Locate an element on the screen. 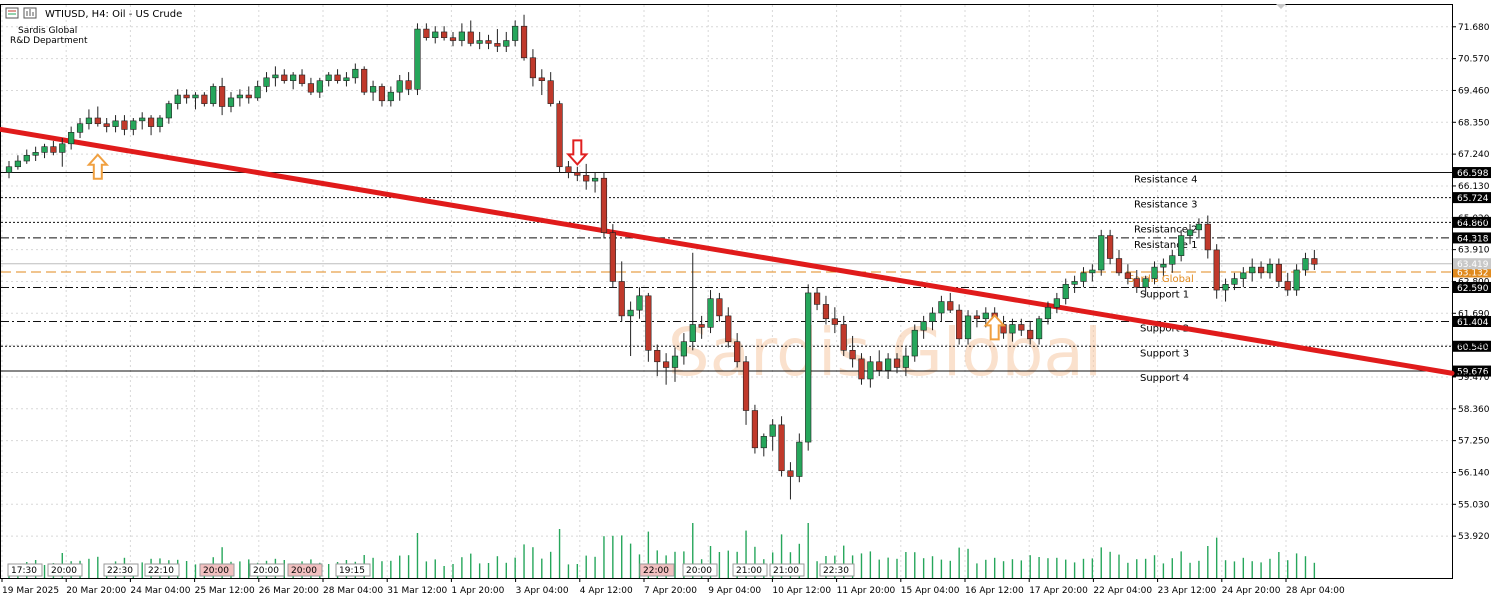 The width and height of the screenshot is (1498, 599). level-label: Support 1 is located at coordinates (1164, 294).